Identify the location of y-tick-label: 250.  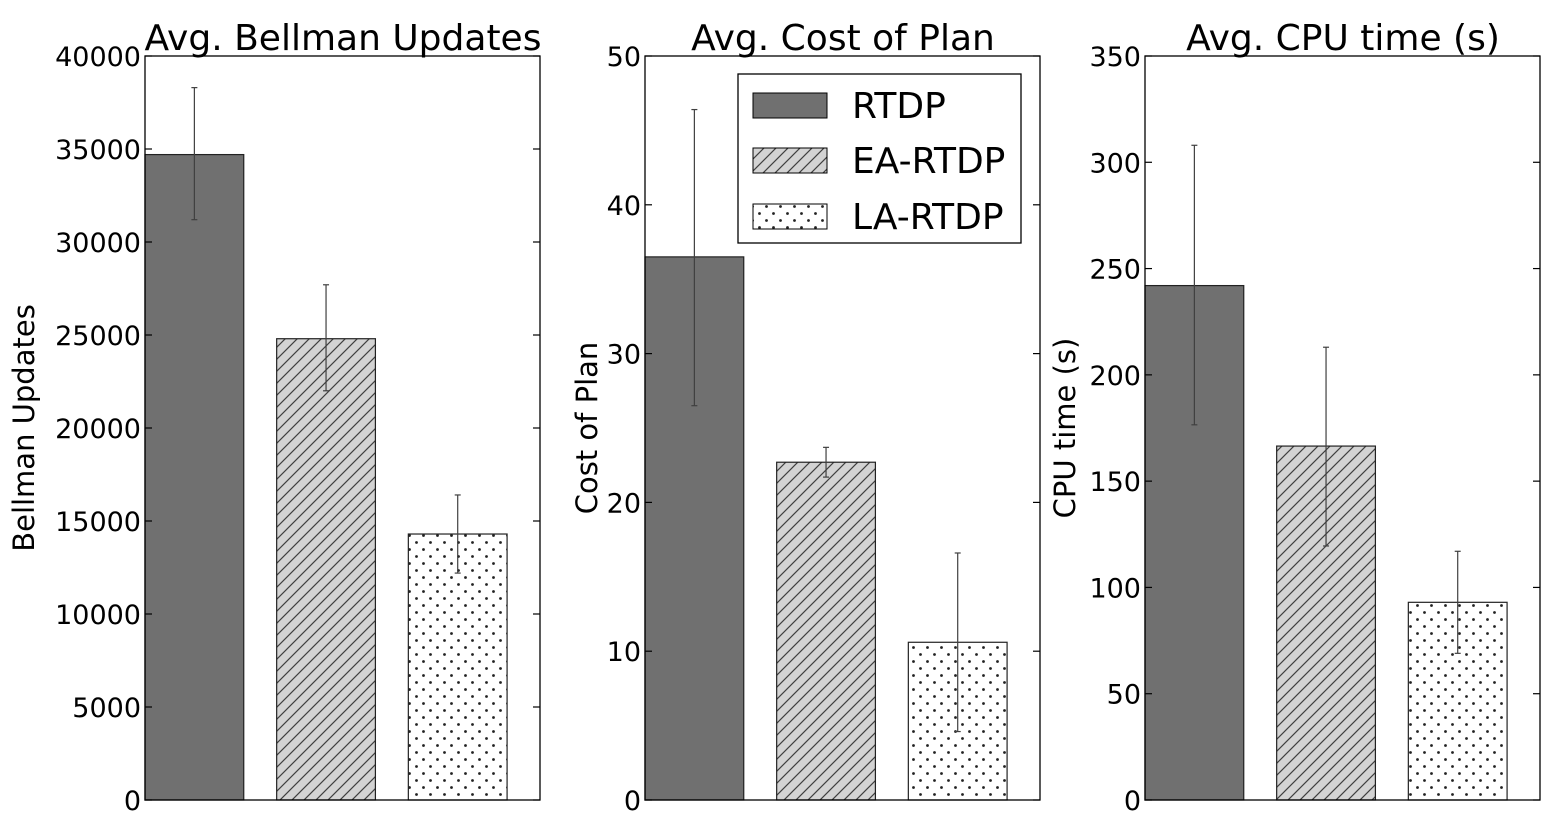
(1115, 270).